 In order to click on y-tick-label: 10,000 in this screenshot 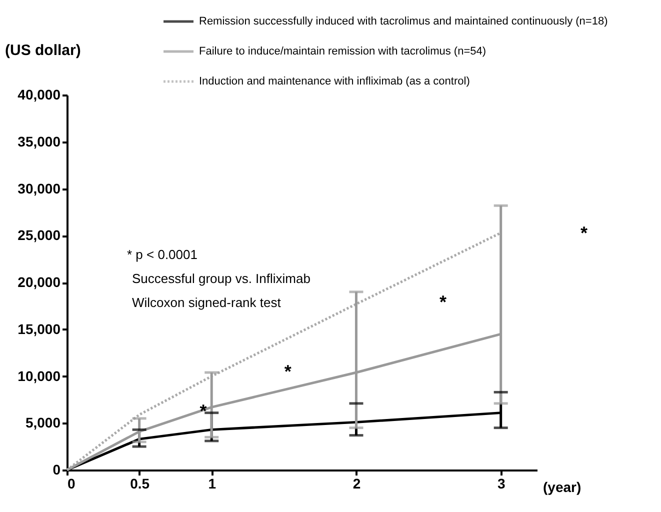, I will do `click(39, 376)`.